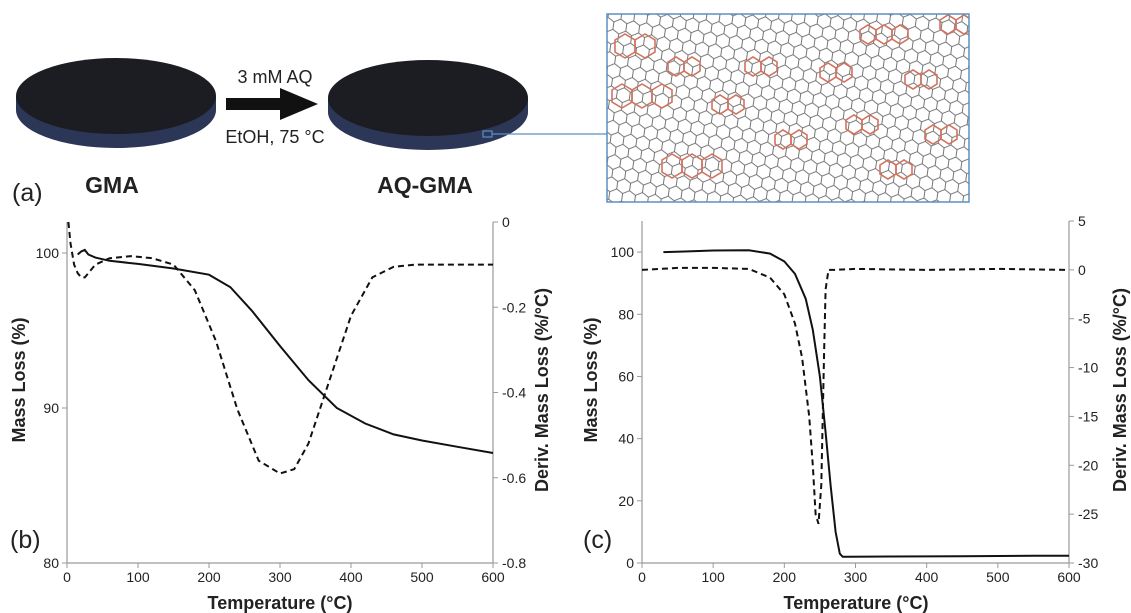 The height and width of the screenshot is (613, 1131). What do you see at coordinates (425, 185) in the screenshot?
I see `aq-gma-label: AQ-GMA` at bounding box center [425, 185].